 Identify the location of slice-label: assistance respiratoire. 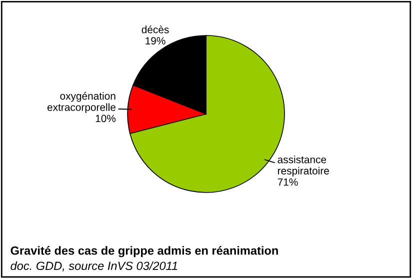
(303, 166).